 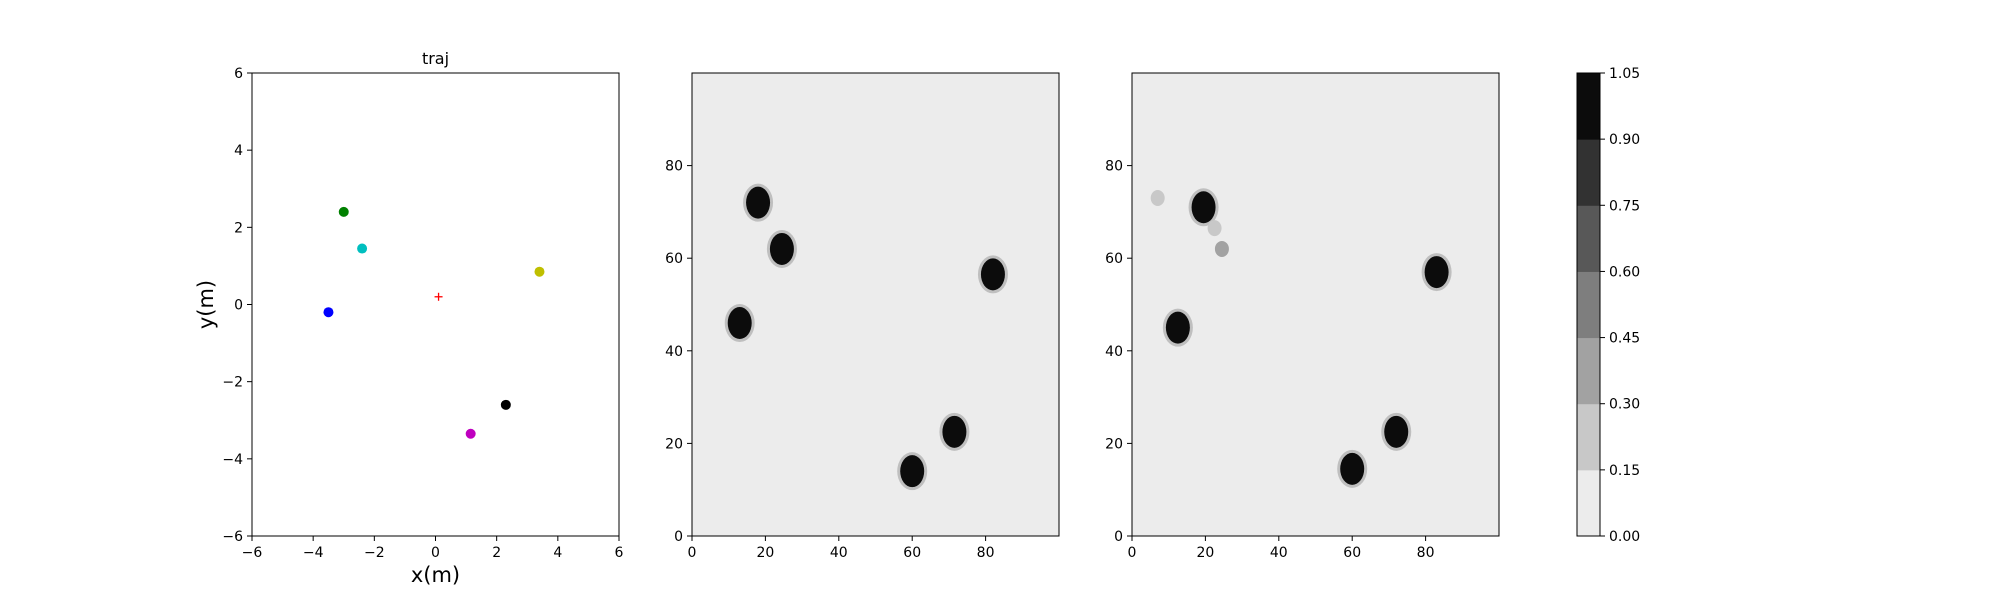 What do you see at coordinates (374, 553) in the screenshot?
I see `x-tick-label: −2` at bounding box center [374, 553].